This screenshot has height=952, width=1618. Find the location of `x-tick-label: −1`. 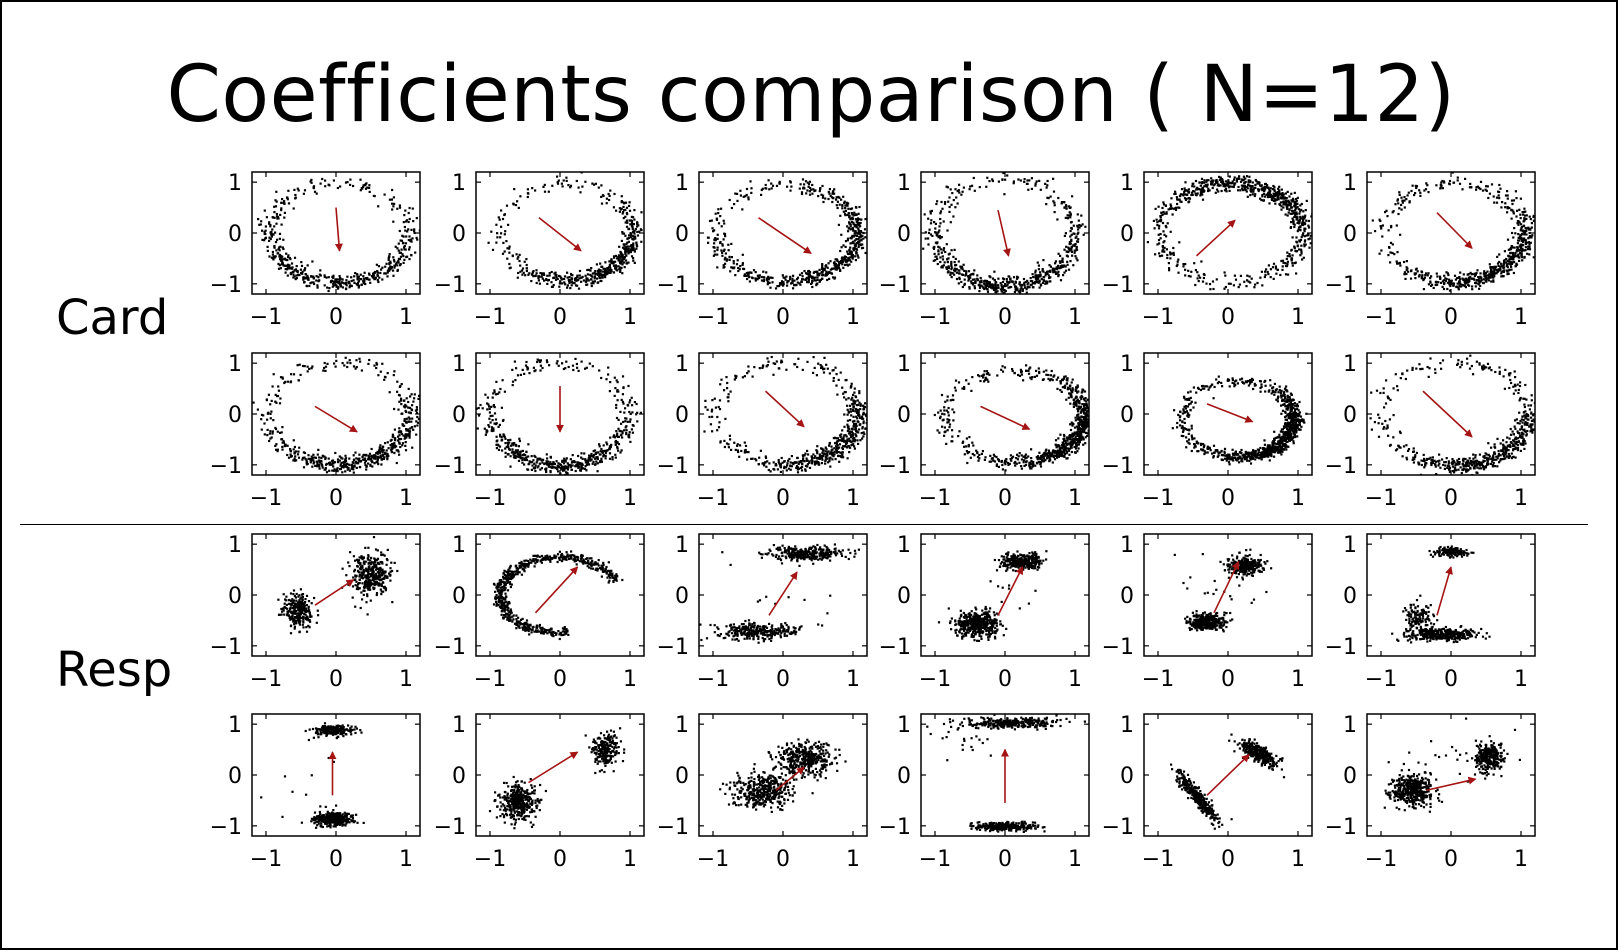

x-tick-label: −1 is located at coordinates (266, 498).